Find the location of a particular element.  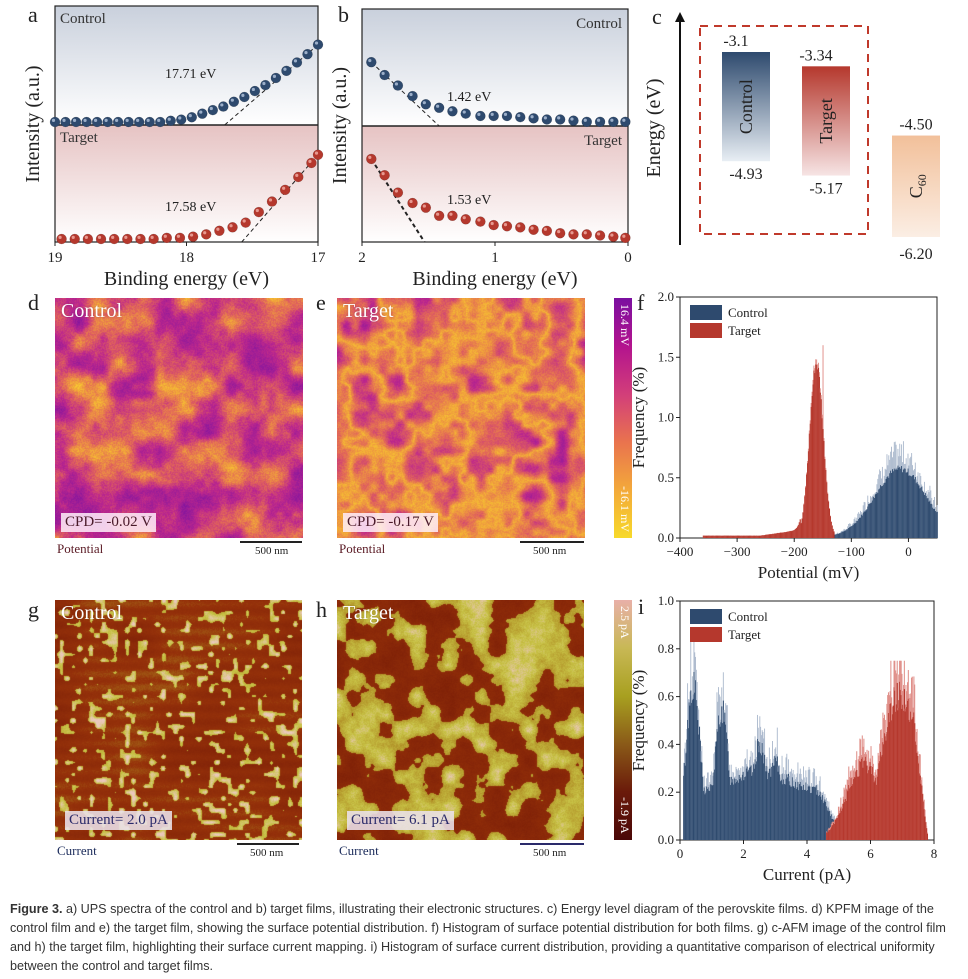

kpfm-image-target: Target CPD= -0.17 V is located at coordinates (461, 418).